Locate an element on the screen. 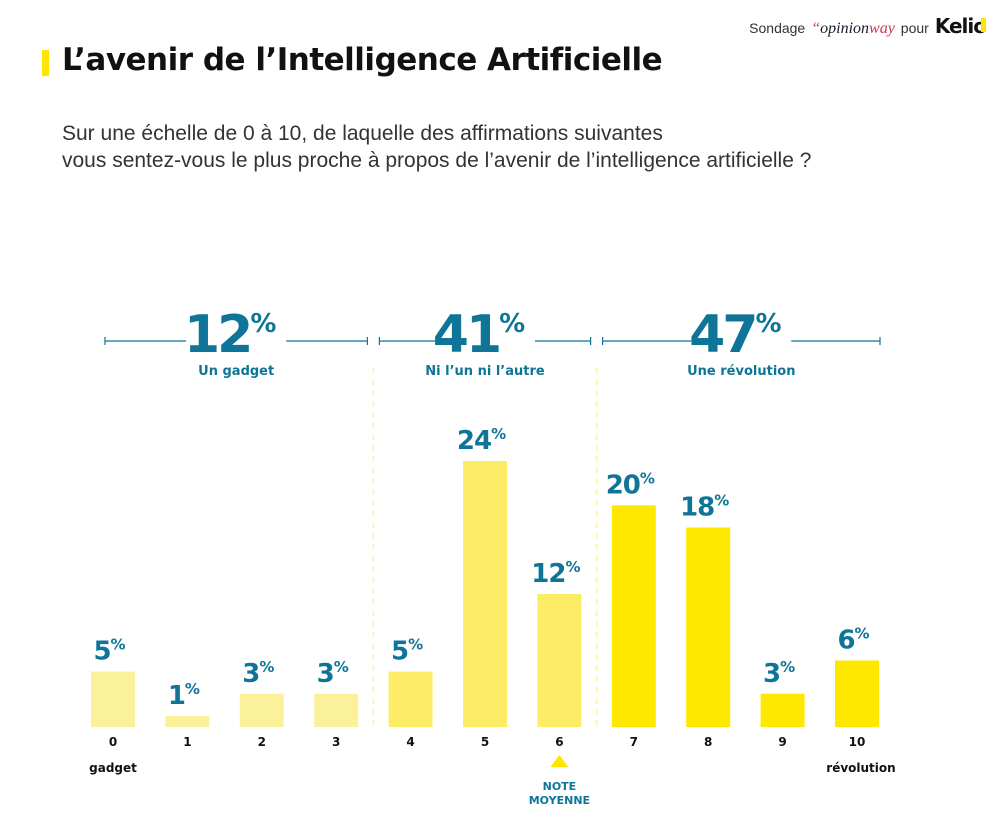  opinionway-logo: “opinionway is located at coordinates (853, 28).